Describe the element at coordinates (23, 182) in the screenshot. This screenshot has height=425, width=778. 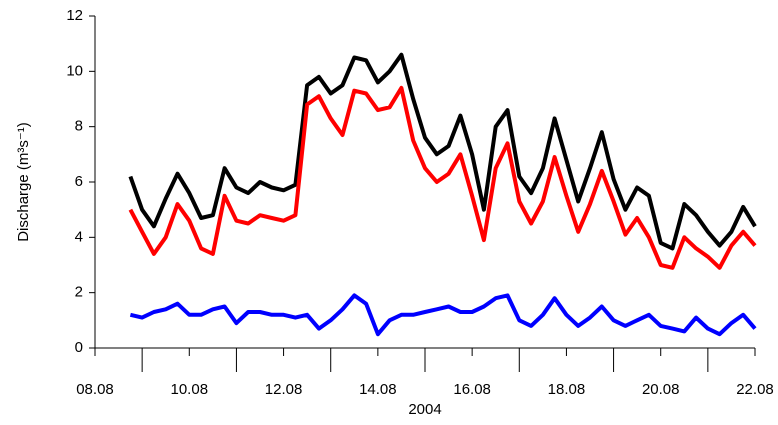
I see `y-axis-label: Discharge (m³s⁻¹)` at that location.